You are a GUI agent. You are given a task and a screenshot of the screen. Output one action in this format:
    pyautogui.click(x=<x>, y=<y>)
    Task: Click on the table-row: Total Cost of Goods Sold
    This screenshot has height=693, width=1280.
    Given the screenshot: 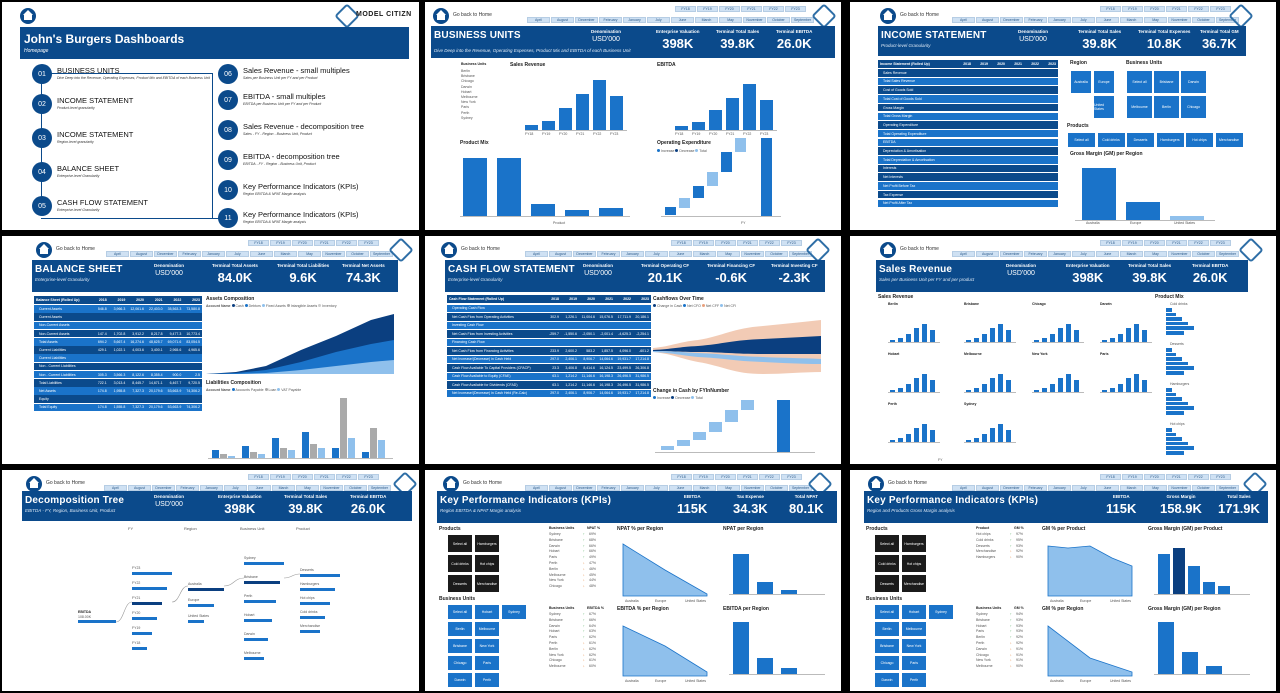 What is the action you would take?
    pyautogui.click(x=968, y=99)
    